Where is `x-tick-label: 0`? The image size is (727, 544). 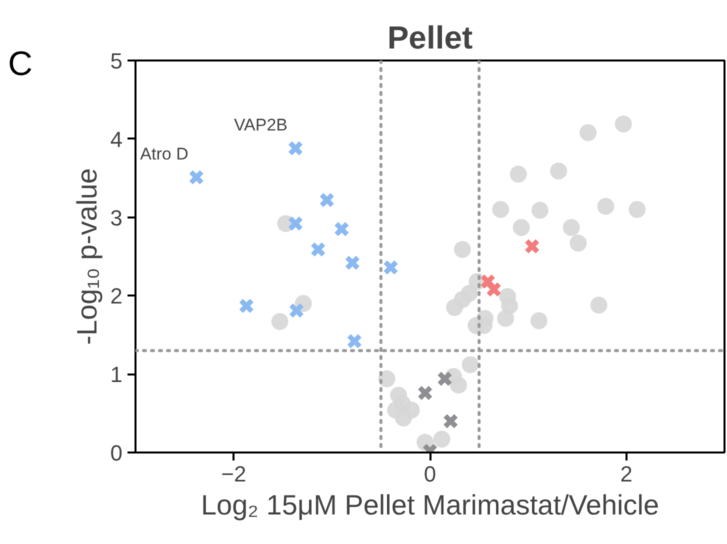 x-tick-label: 0 is located at coordinates (430, 474).